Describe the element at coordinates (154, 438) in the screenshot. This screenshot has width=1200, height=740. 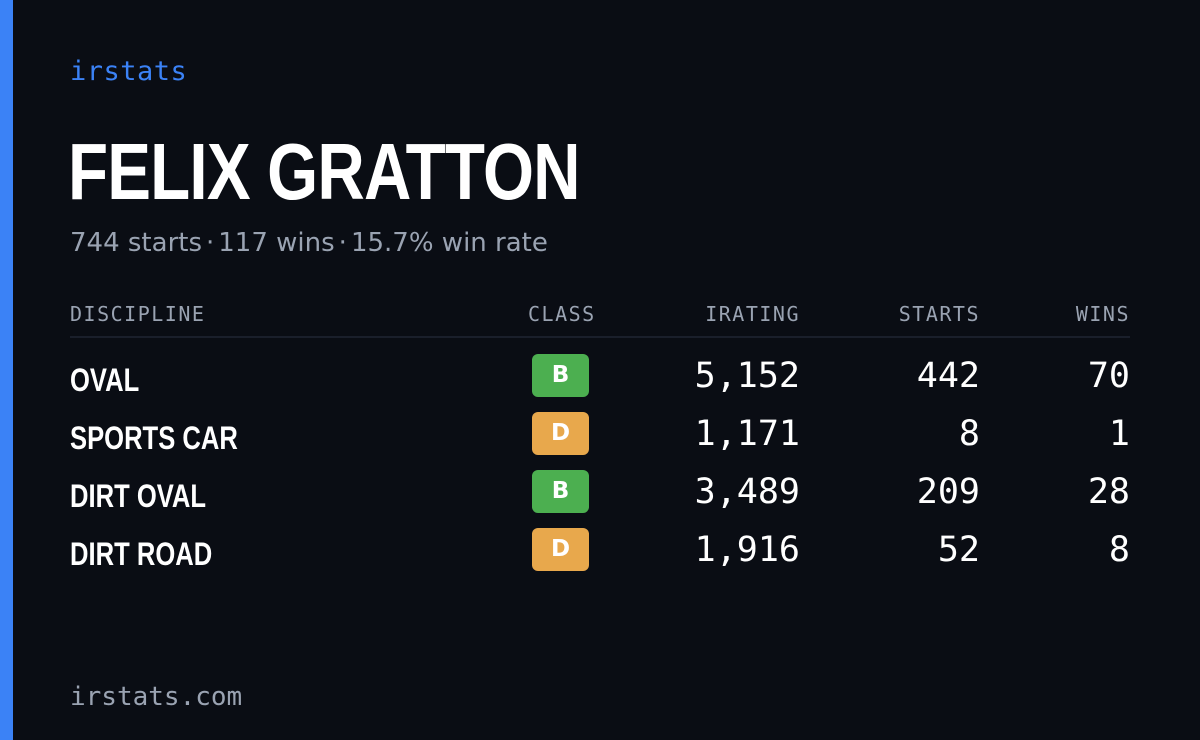
I see `discipline-name: SPORTS CAR` at that location.